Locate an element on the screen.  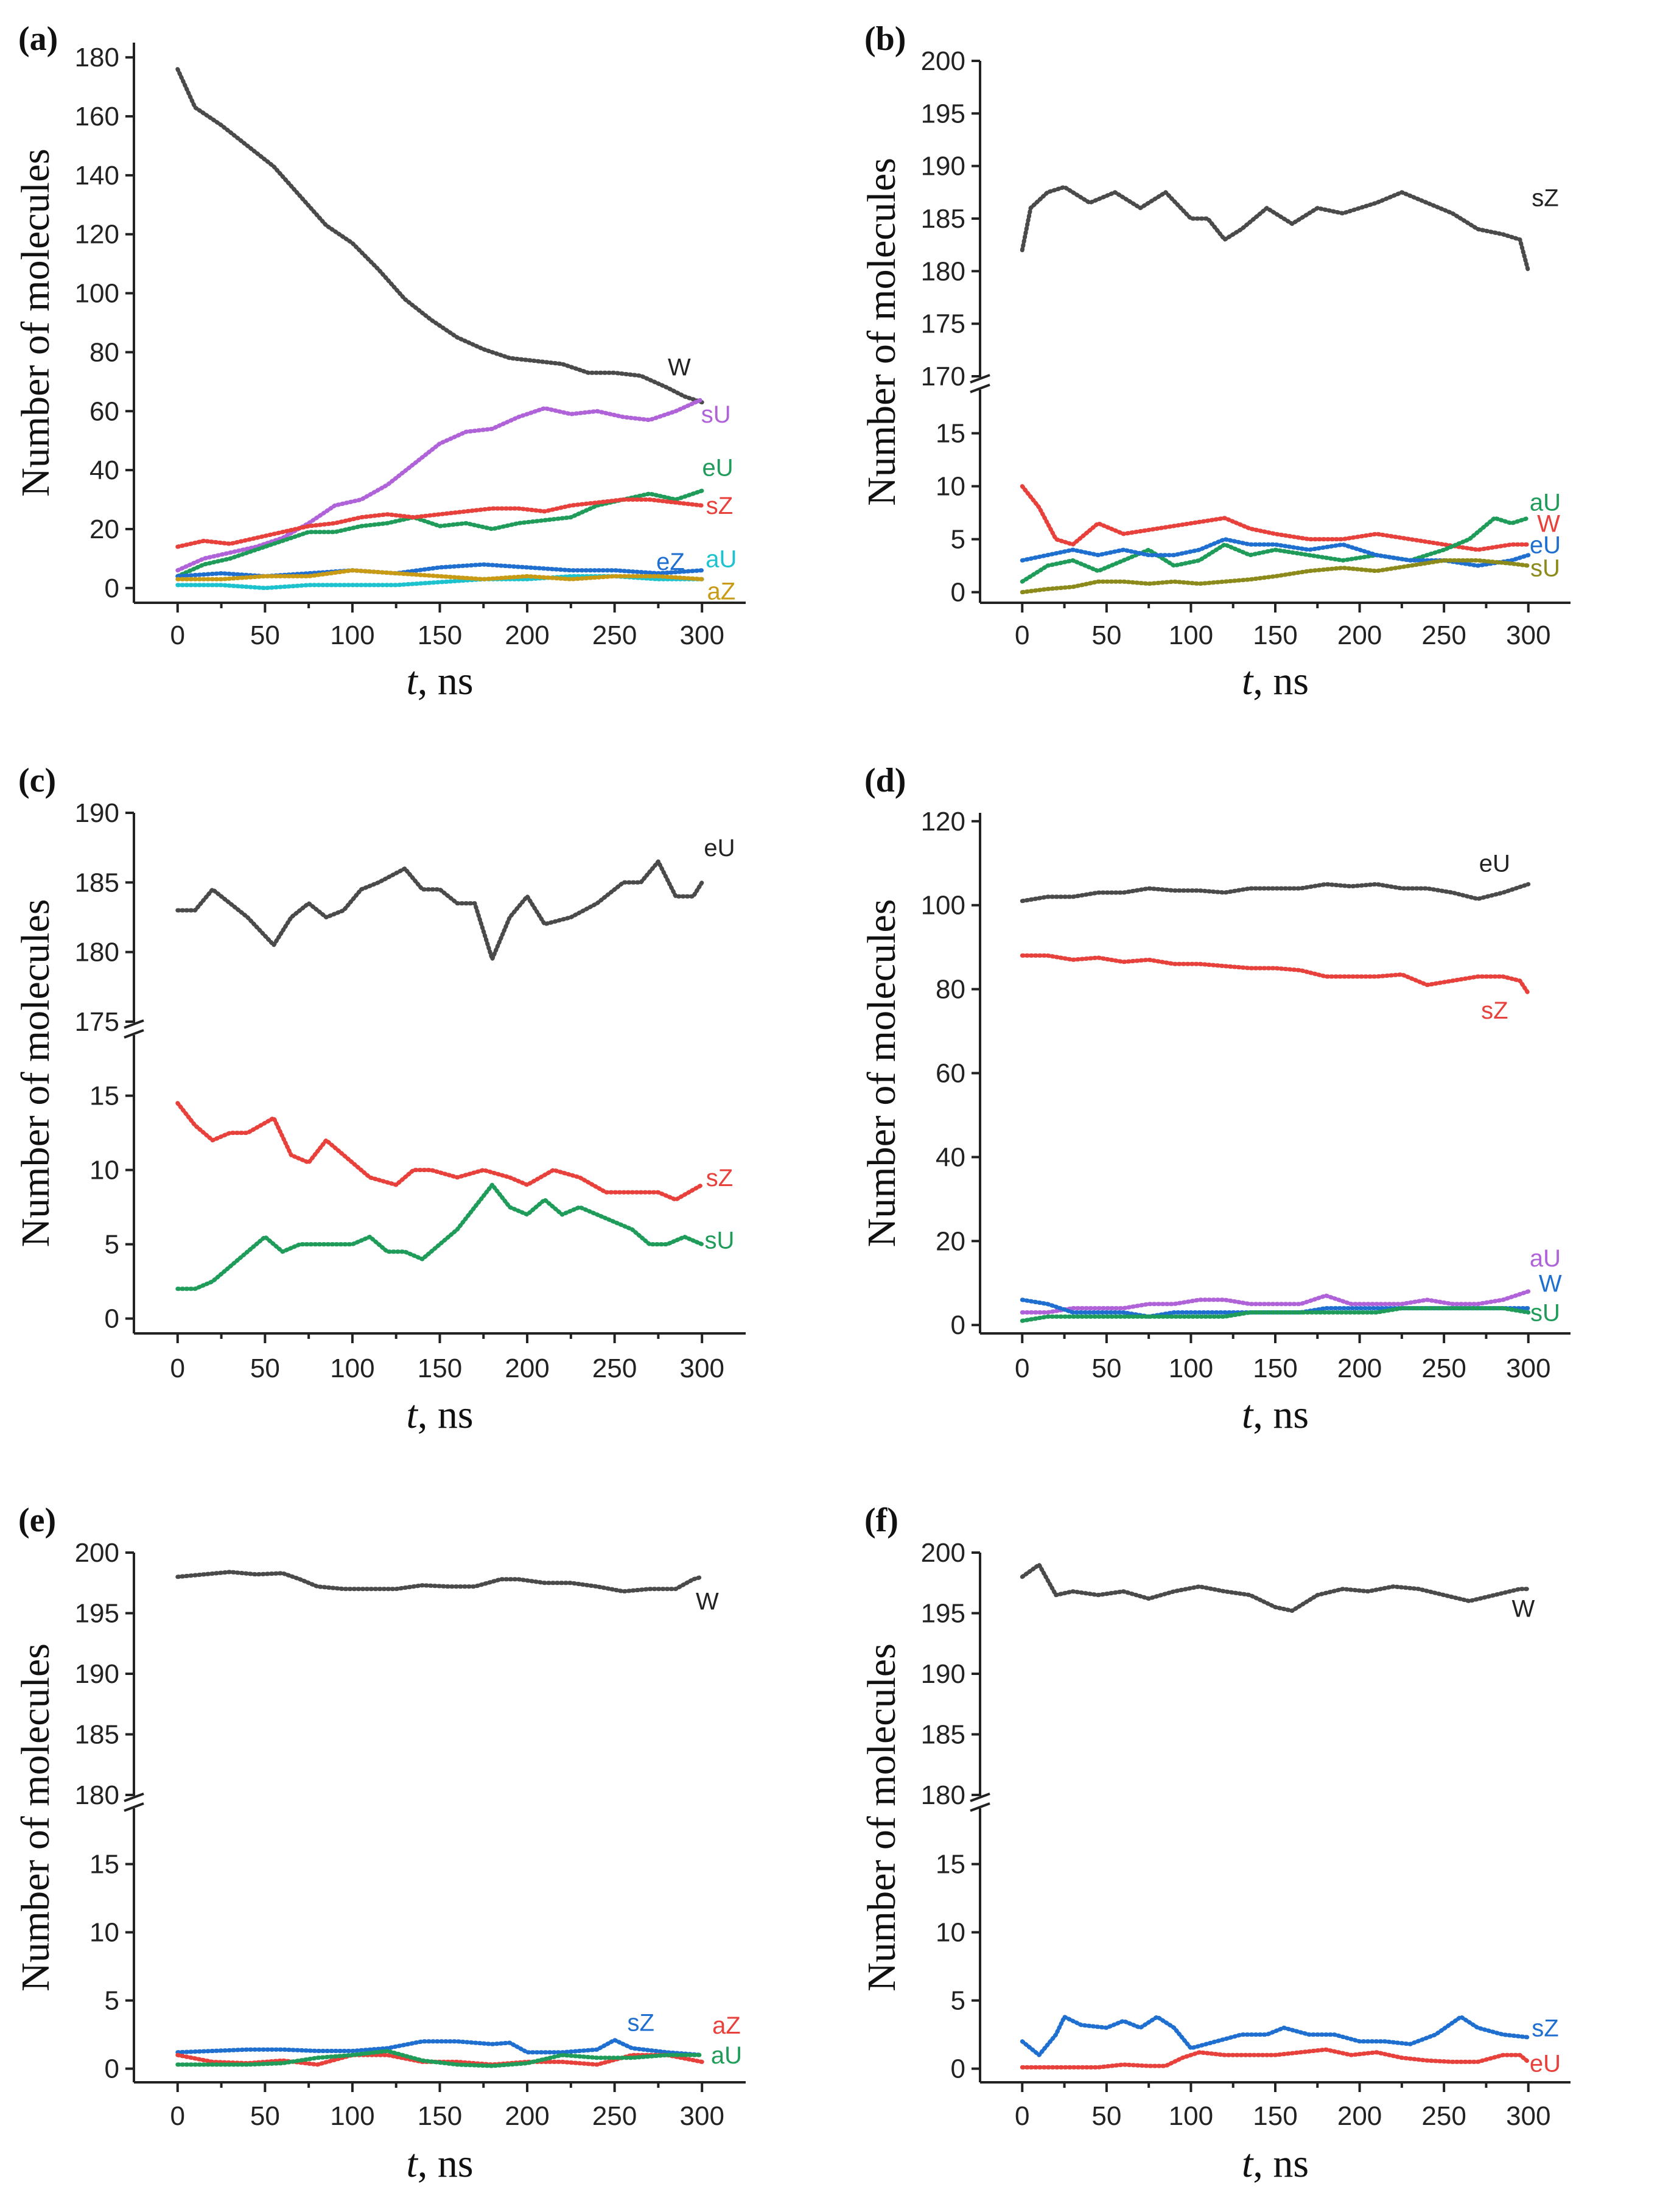
y-tick-label: 40 is located at coordinates (104, 470).